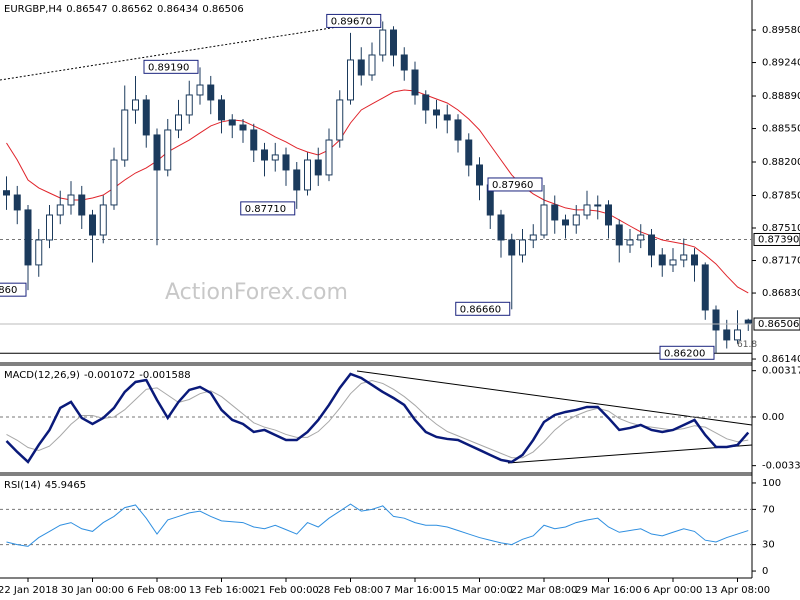 This screenshot has height=600, width=800. Describe the element at coordinates (773, 417) in the screenshot. I see `y-tick-label: 0.00` at that location.